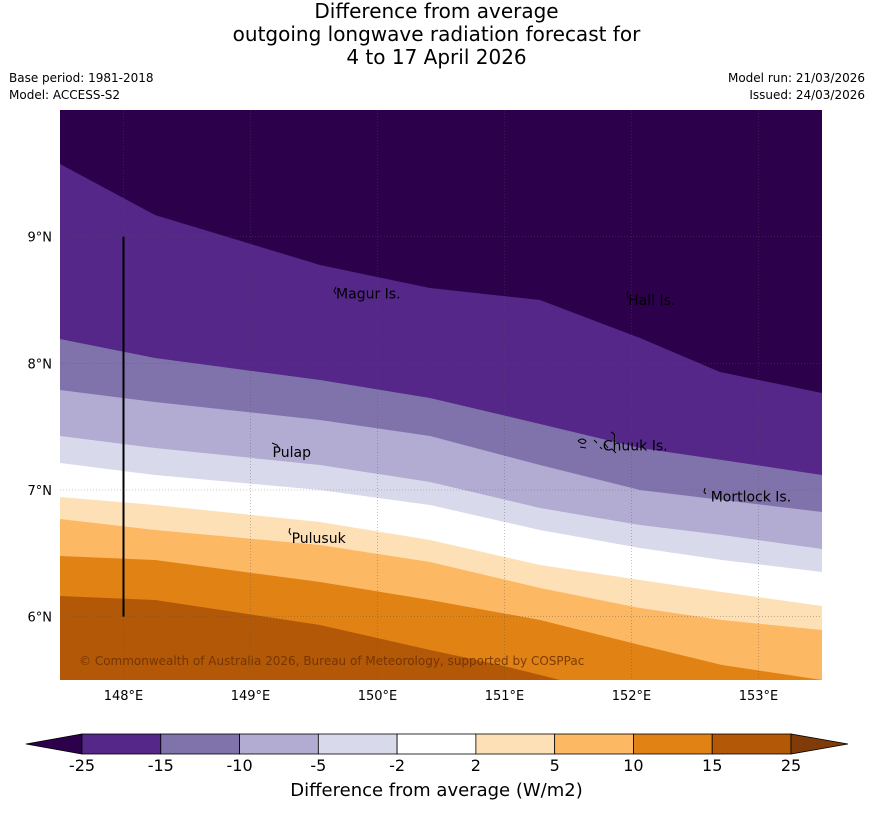 Image resolution: width=873 pixels, height=816 pixels. I want to click on colorbar-tick-label: 25, so click(791, 765).